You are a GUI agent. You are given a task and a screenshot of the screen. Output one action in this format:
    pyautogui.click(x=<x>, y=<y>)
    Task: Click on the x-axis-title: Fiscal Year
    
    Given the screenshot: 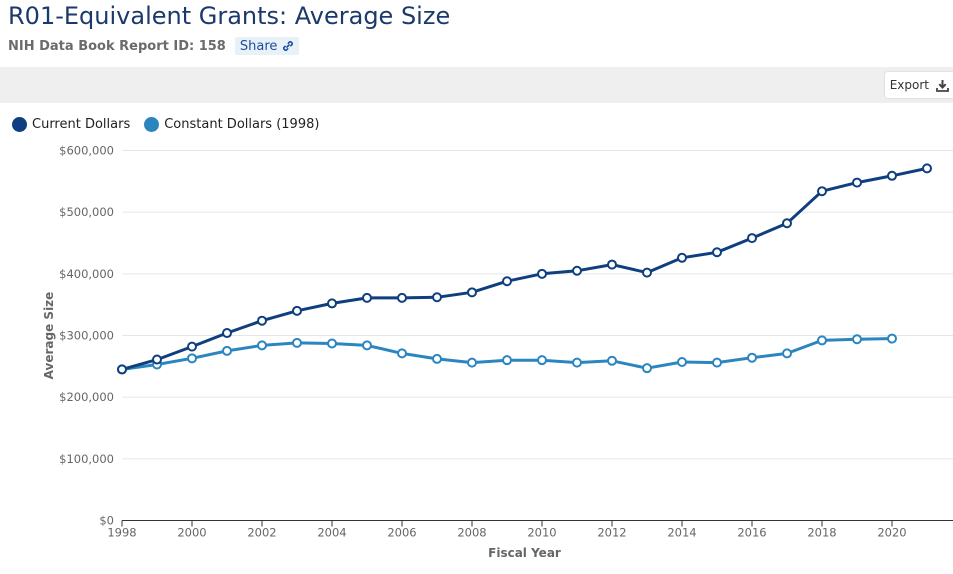 What is the action you would take?
    pyautogui.click(x=524, y=553)
    